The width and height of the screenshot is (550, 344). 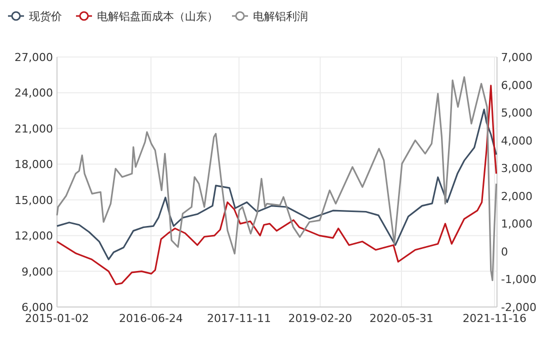 I want to click on y2-tick-label: -2,000, so click(x=518, y=307).